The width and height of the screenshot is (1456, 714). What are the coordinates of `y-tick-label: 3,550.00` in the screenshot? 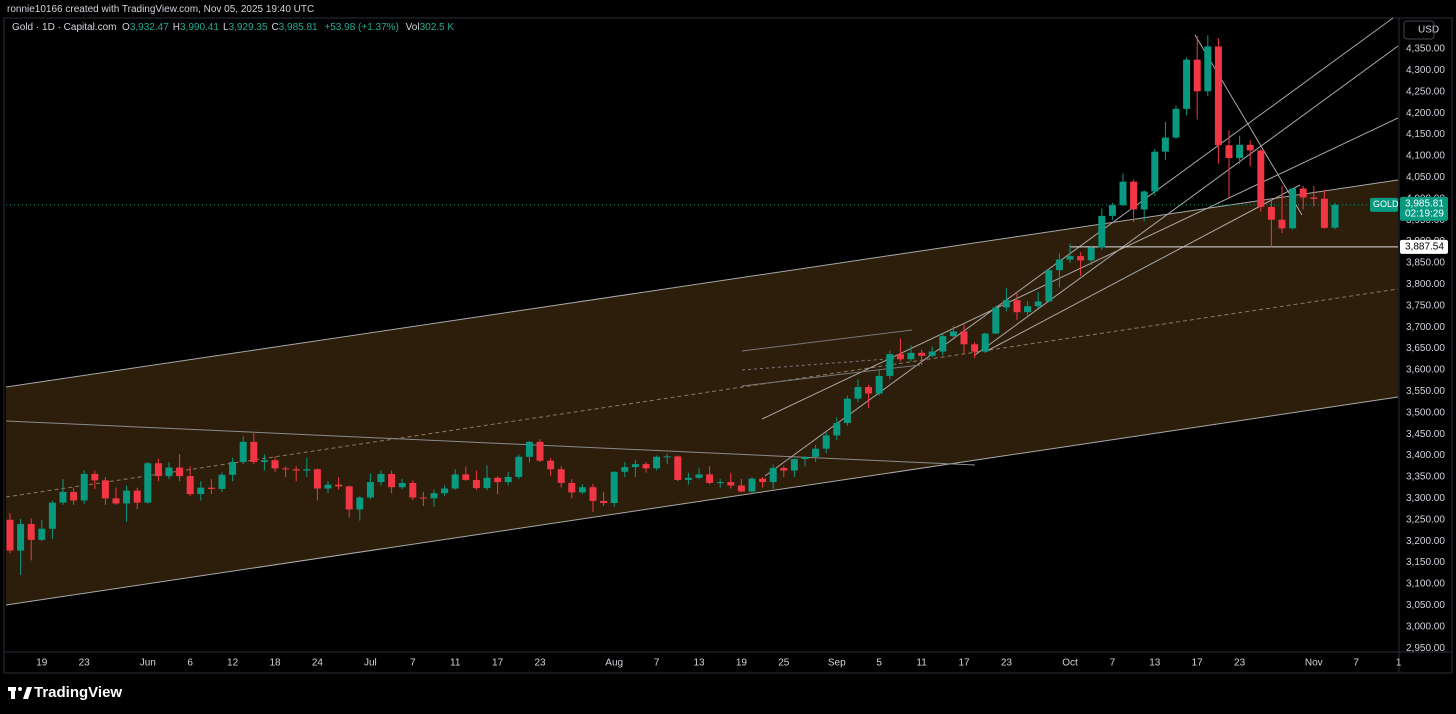 It's located at (1425, 391).